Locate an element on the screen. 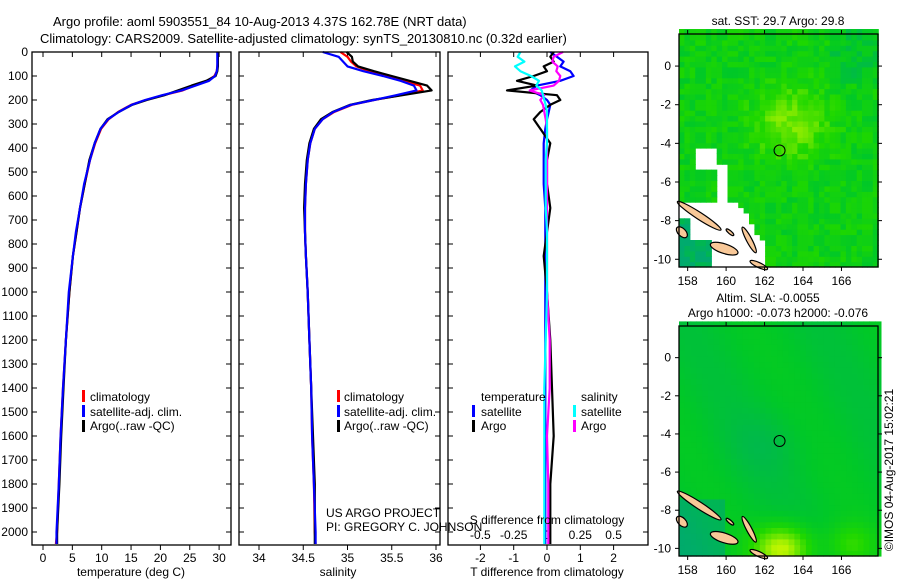 This screenshot has height=580, width=900. lat-tick-label: -10 is located at coordinates (663, 259).